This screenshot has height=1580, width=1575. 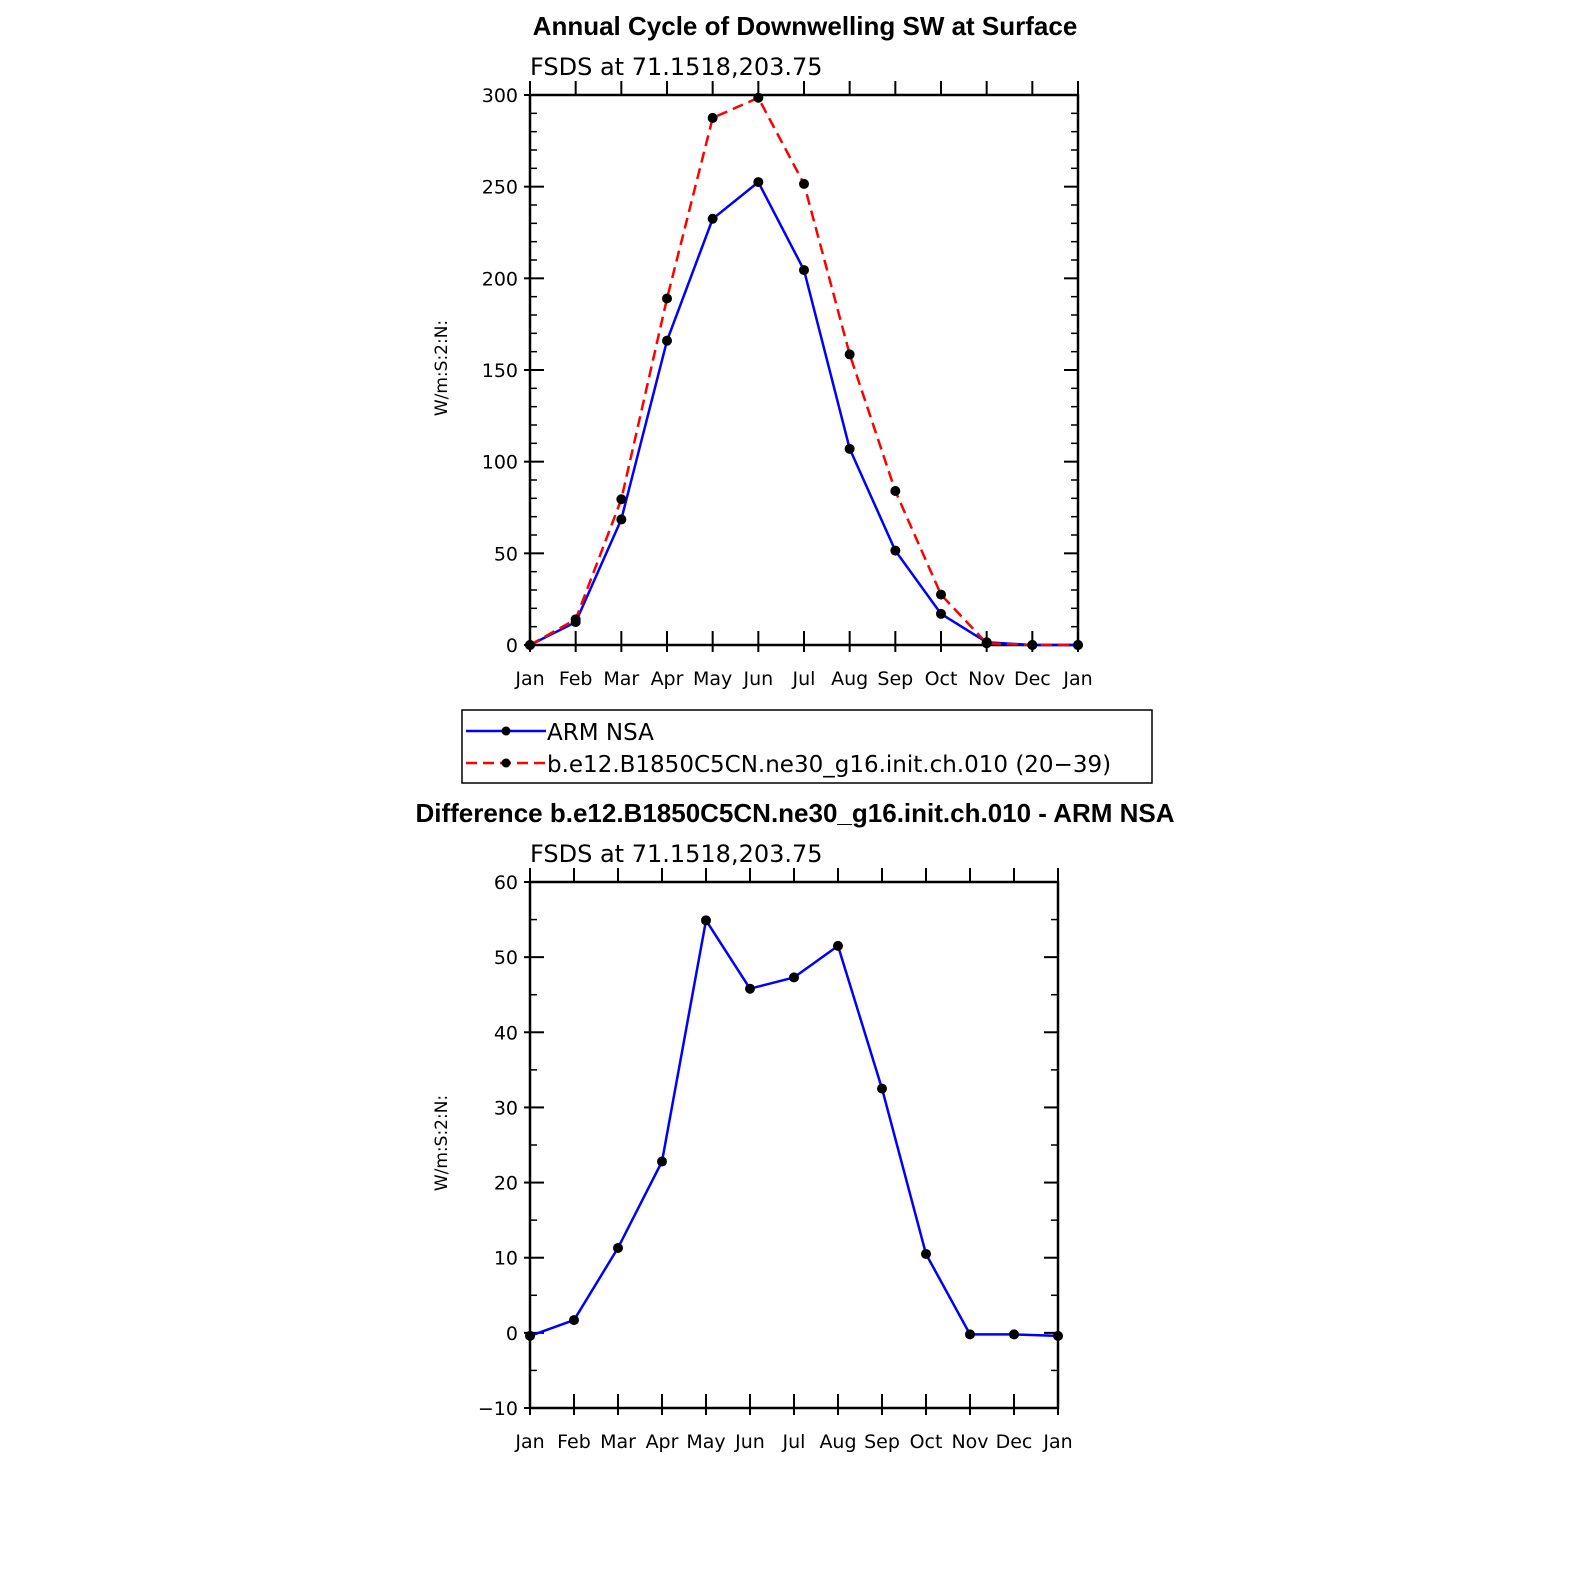 What do you see at coordinates (506, 1108) in the screenshot?
I see `y-tick-label: 30` at bounding box center [506, 1108].